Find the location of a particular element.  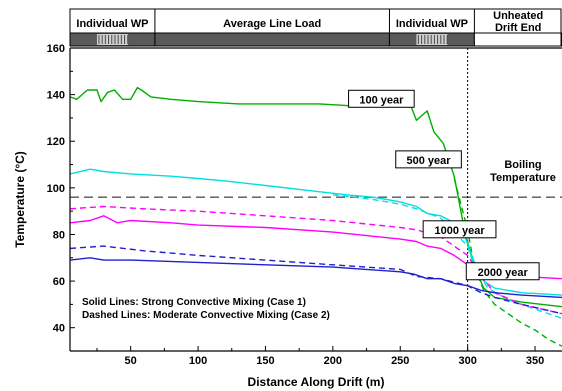

band-label: Drift End is located at coordinates (518, 28).